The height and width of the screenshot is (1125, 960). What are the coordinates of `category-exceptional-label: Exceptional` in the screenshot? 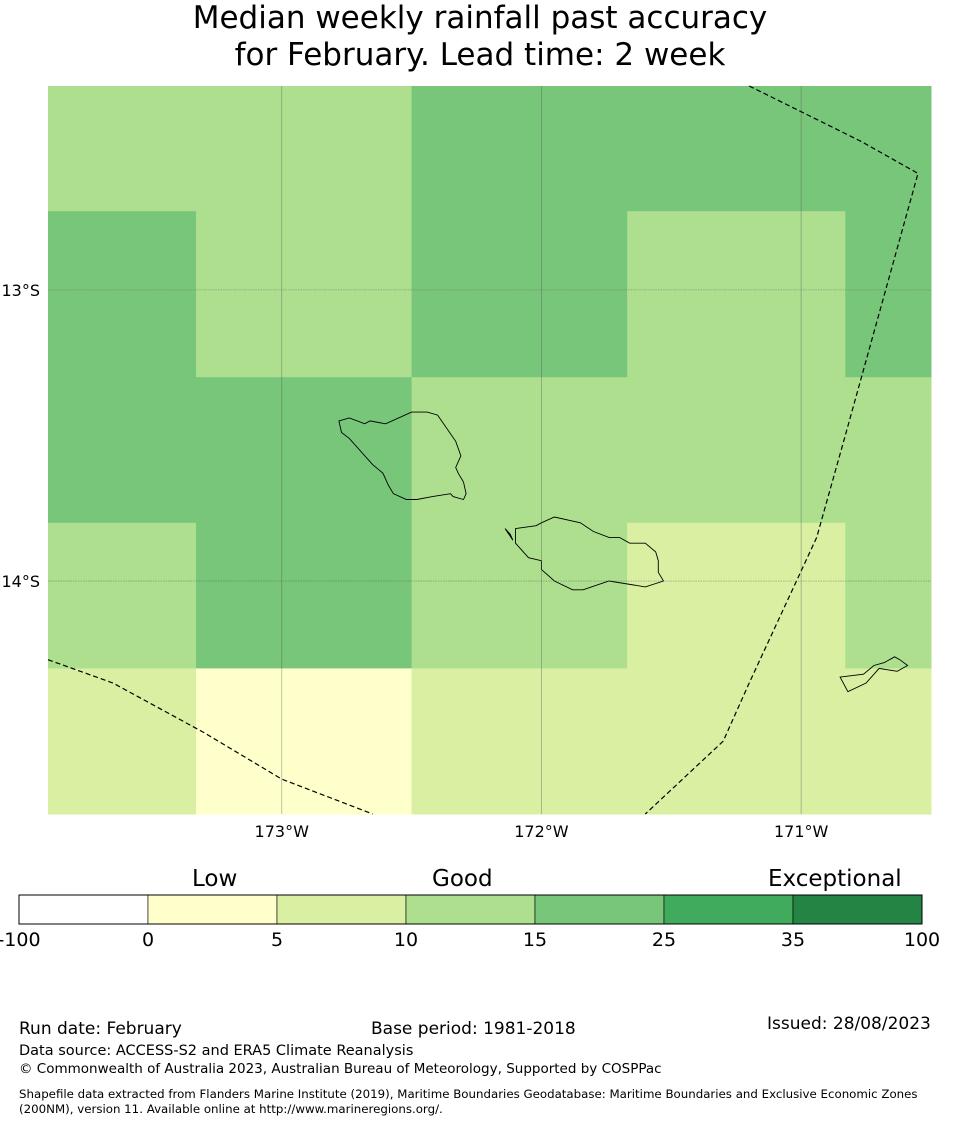 It's located at (835, 879).